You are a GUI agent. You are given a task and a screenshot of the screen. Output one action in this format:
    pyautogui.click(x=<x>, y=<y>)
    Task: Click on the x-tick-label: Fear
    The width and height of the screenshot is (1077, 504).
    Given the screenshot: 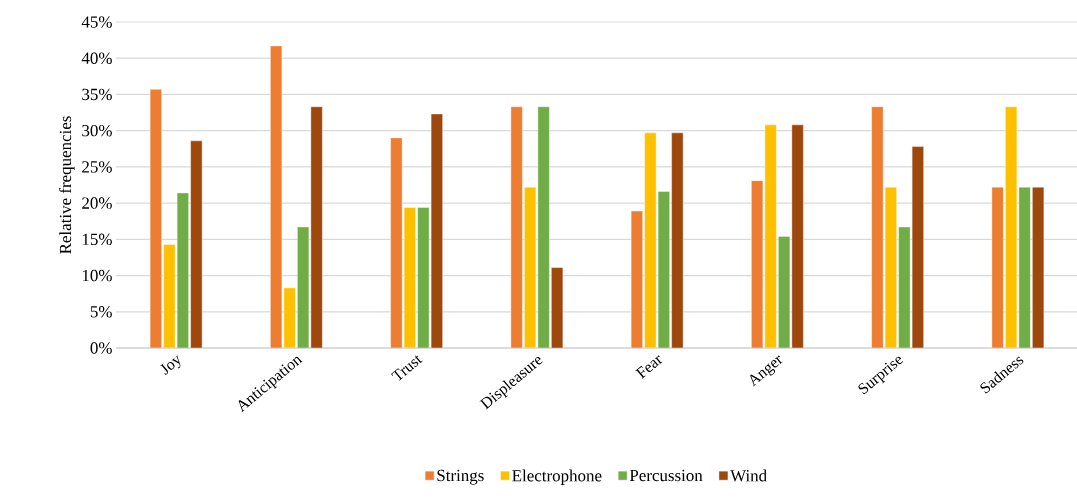 What is the action you would take?
    pyautogui.click(x=649, y=367)
    